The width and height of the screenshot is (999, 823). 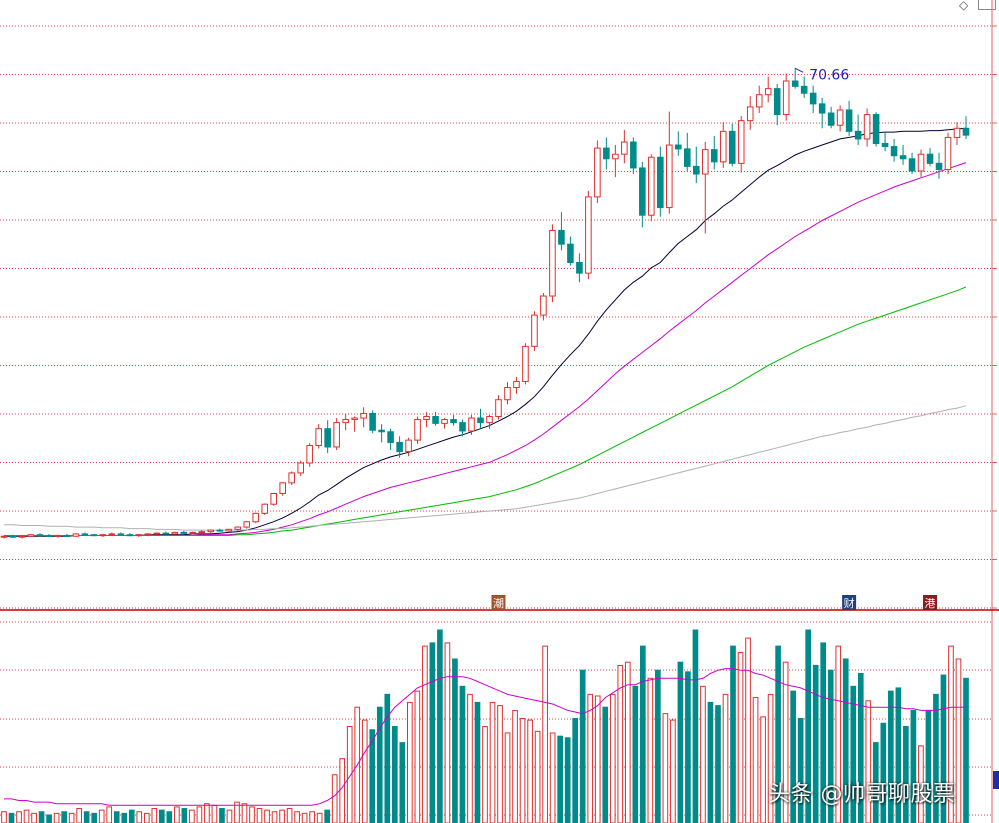 I want to click on moving-average-line, so click(x=485, y=468).